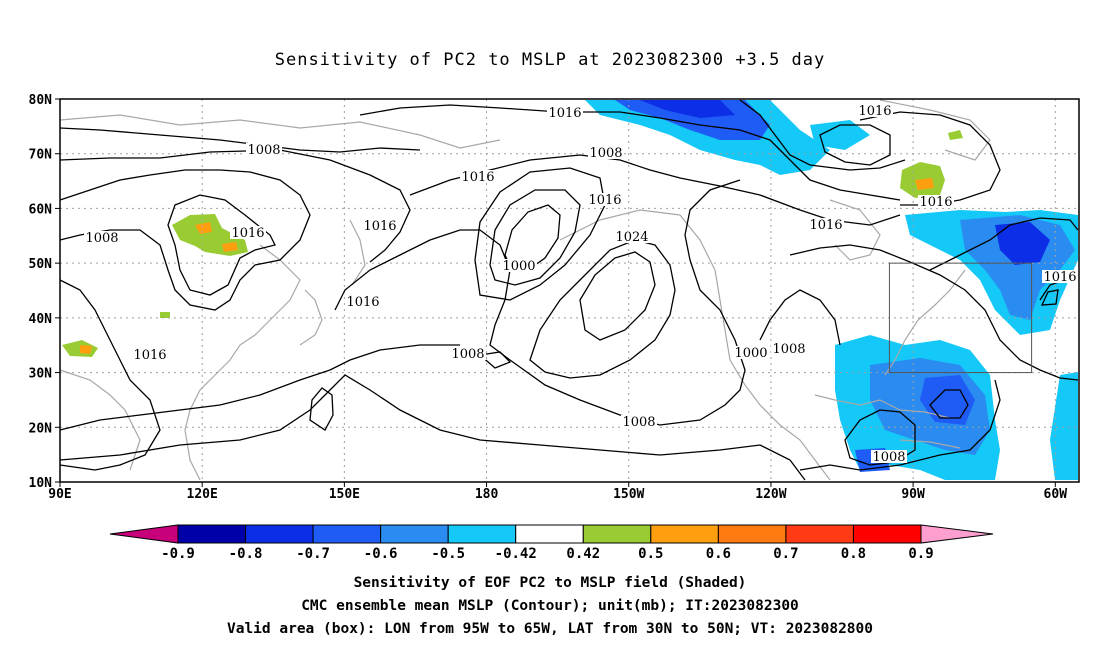 This screenshot has height=650, width=1100. I want to click on lon-label: 150E, so click(344, 494).